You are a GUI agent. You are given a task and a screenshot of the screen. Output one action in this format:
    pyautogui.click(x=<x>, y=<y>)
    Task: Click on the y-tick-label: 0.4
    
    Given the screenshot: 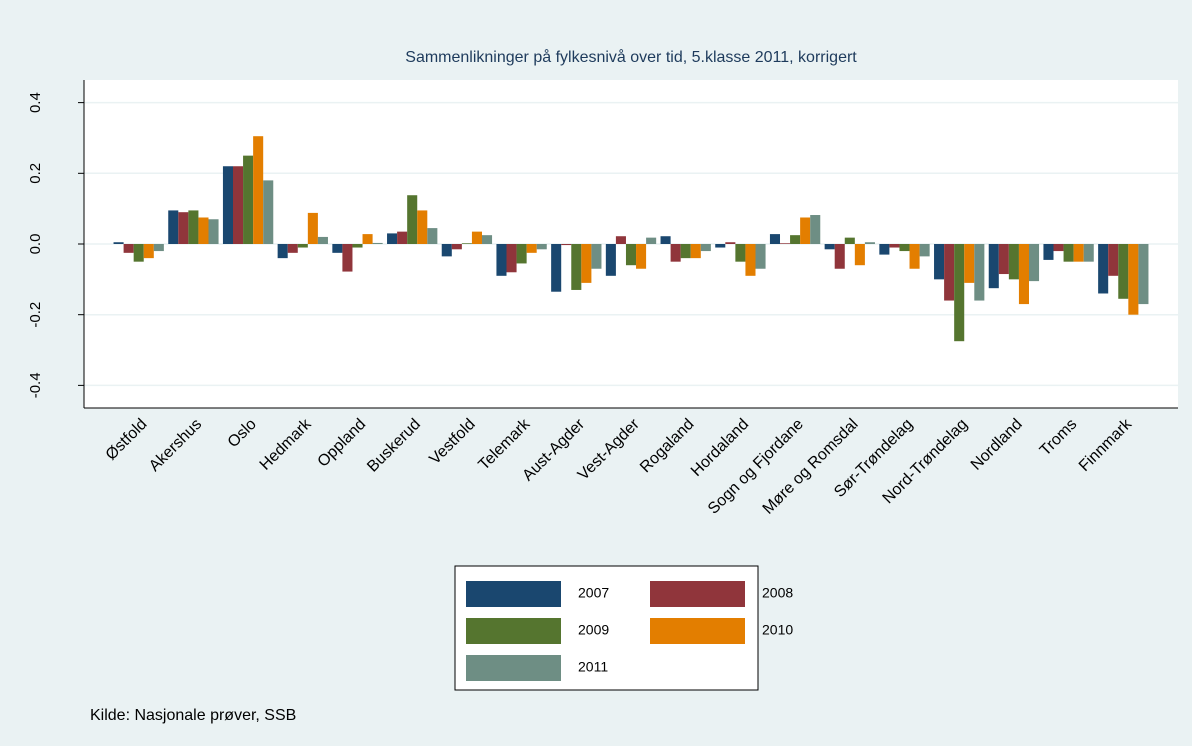 What is the action you would take?
    pyautogui.click(x=35, y=102)
    